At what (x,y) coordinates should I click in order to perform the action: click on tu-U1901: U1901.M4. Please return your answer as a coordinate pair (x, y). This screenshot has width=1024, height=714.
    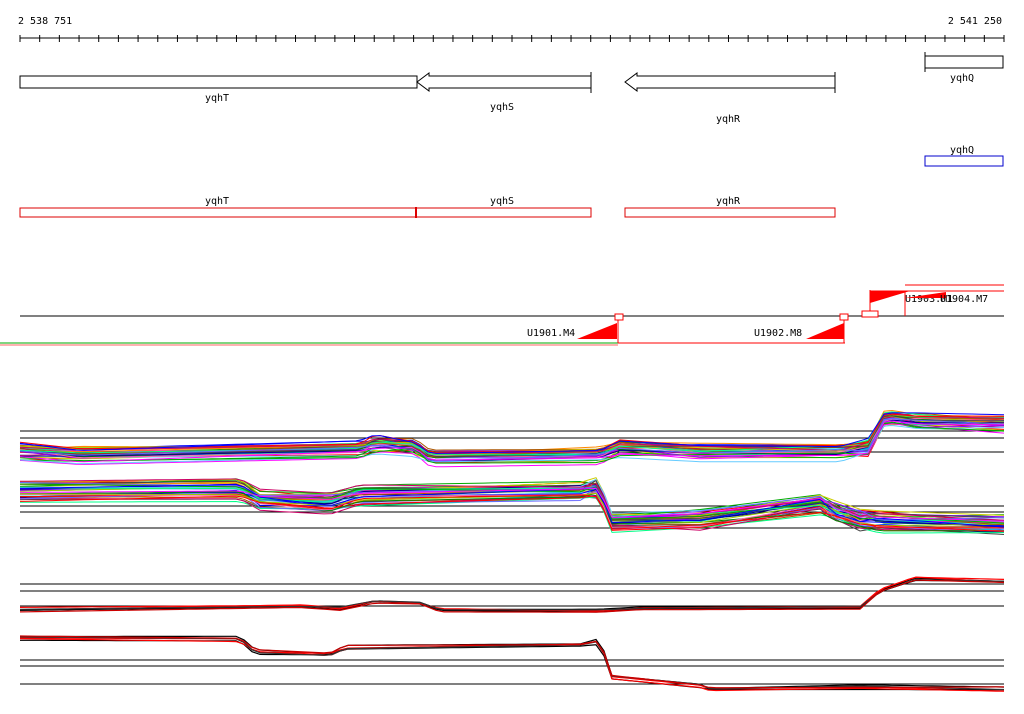
    Looking at the image, I should click on (575, 328).